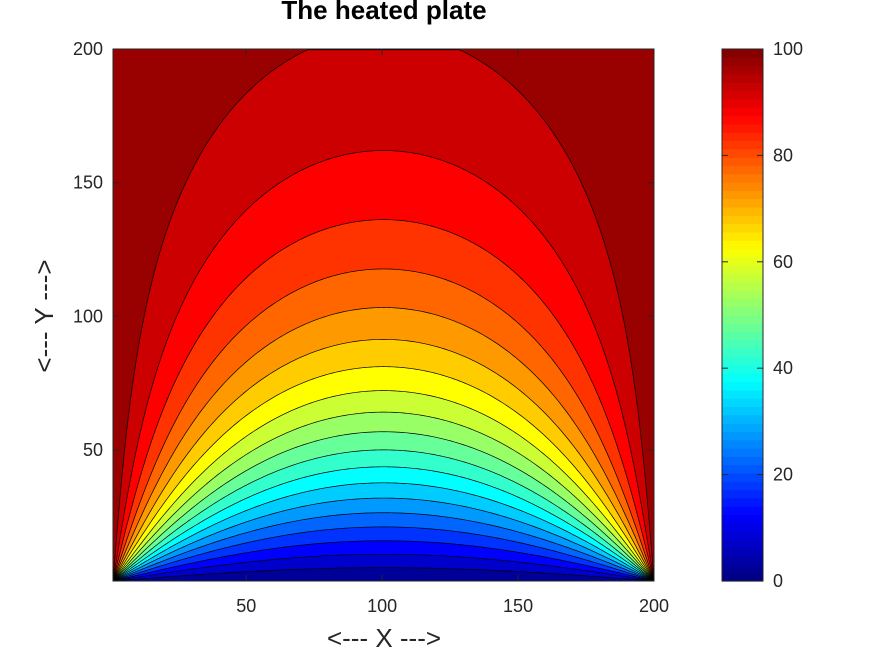 The height and width of the screenshot is (654, 872). Describe the element at coordinates (783, 262) in the screenshot. I see `colorbar-tick-label: 60` at that location.